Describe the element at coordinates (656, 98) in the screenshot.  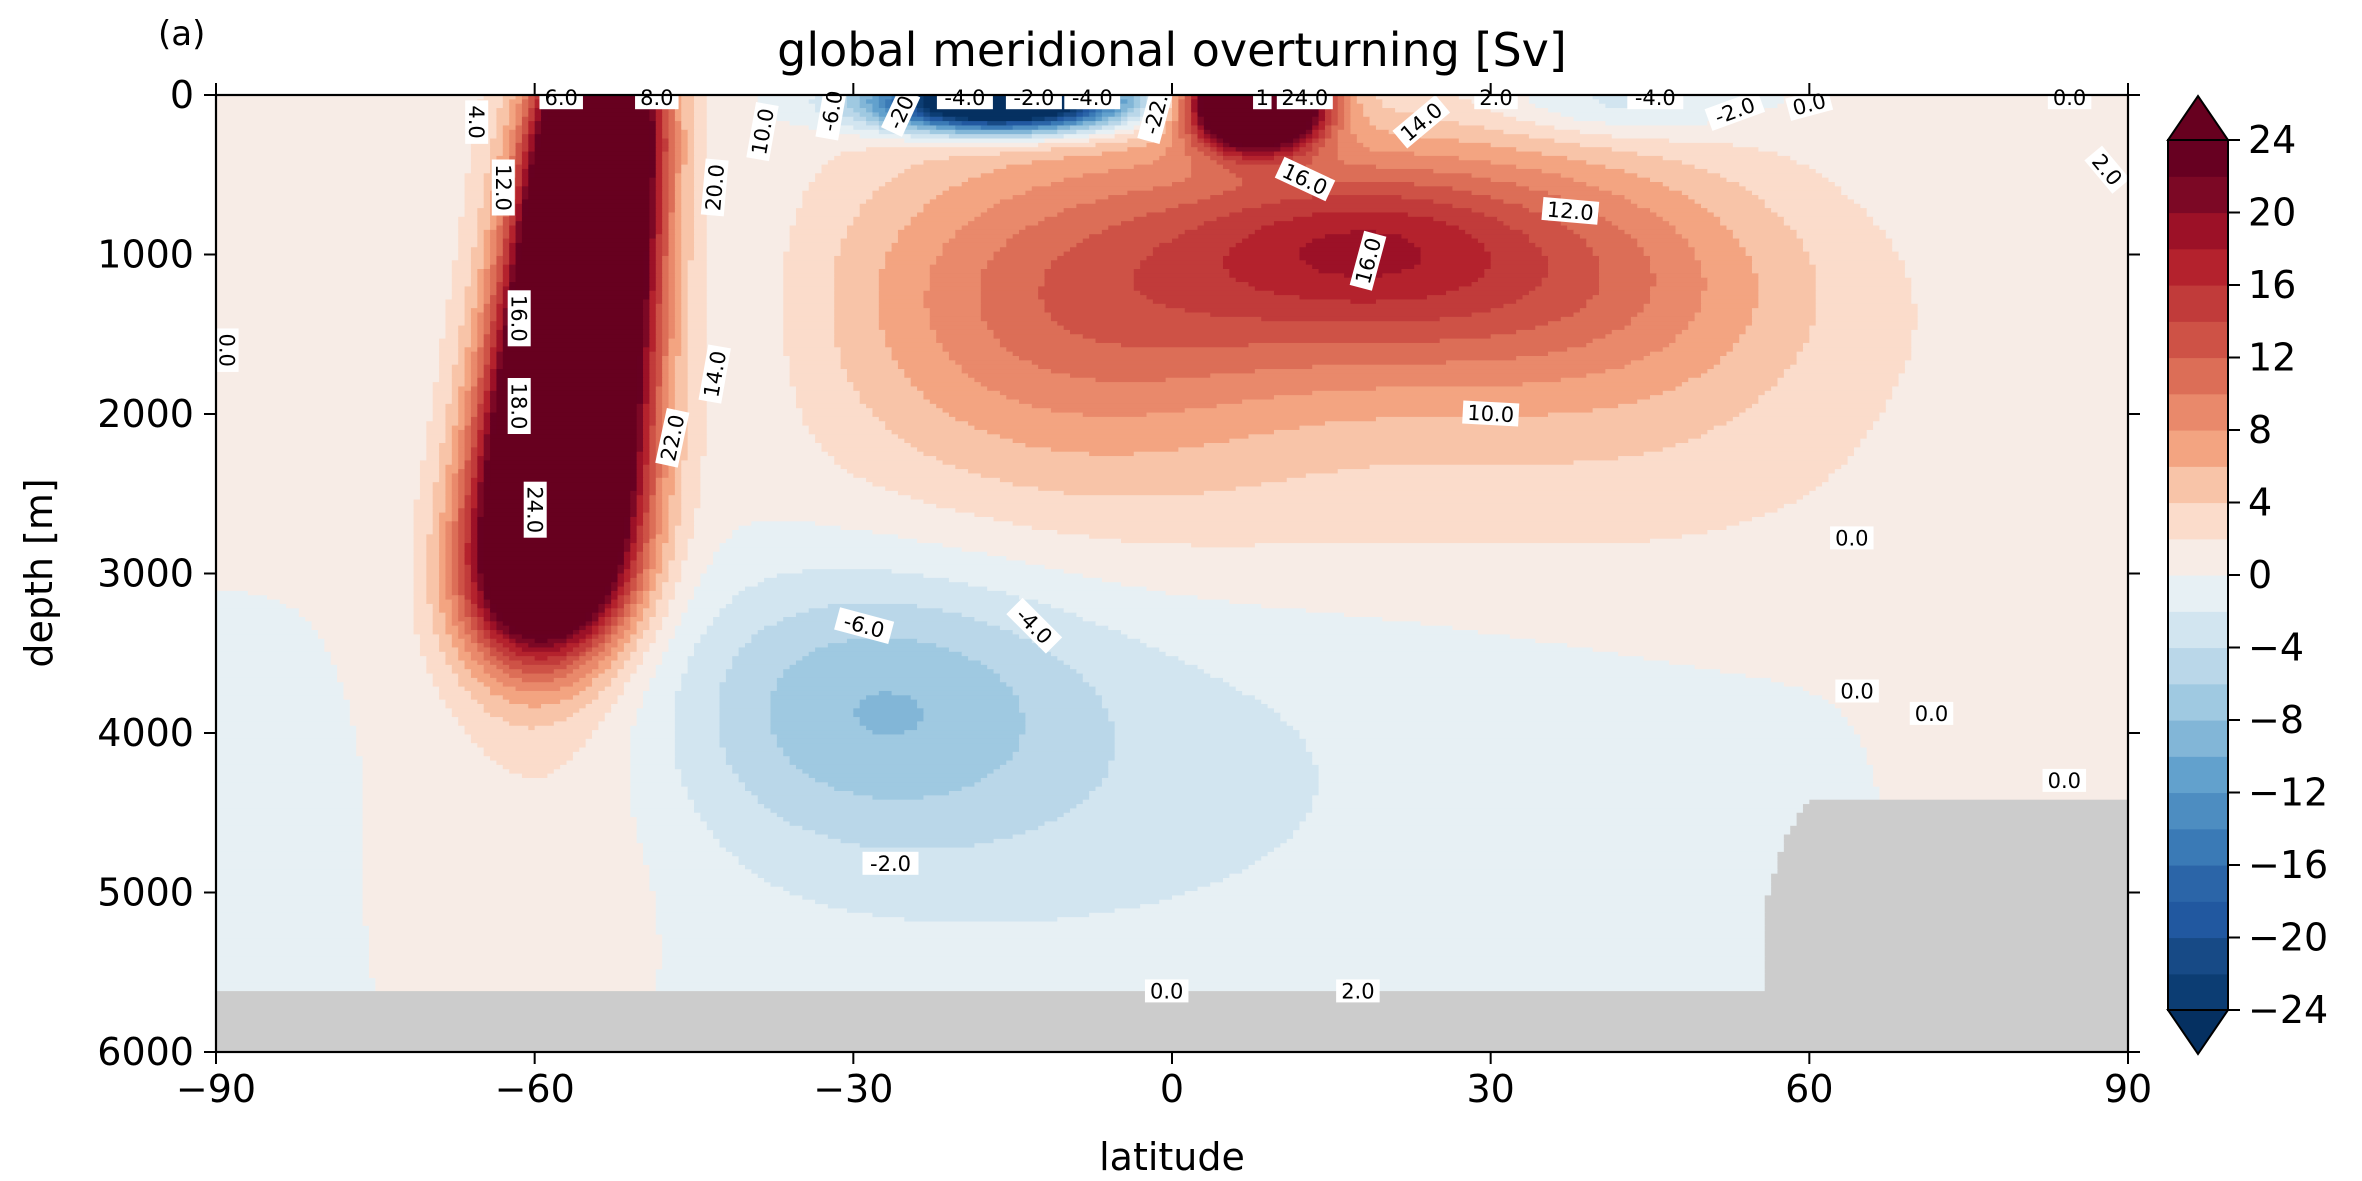
I see `contour-label-text: 8.0` at that location.